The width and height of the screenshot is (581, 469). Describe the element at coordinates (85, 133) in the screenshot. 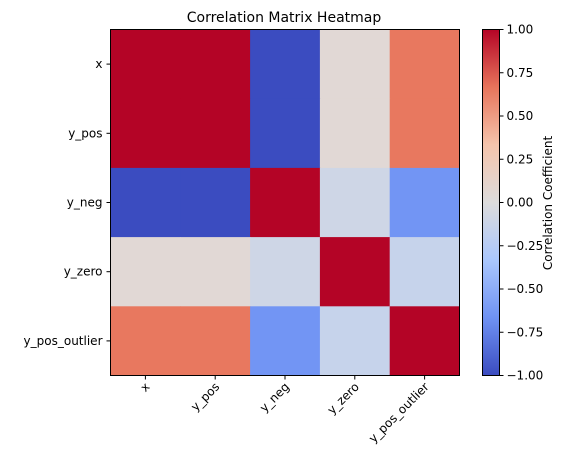

I see `row-label: y_pos` at that location.